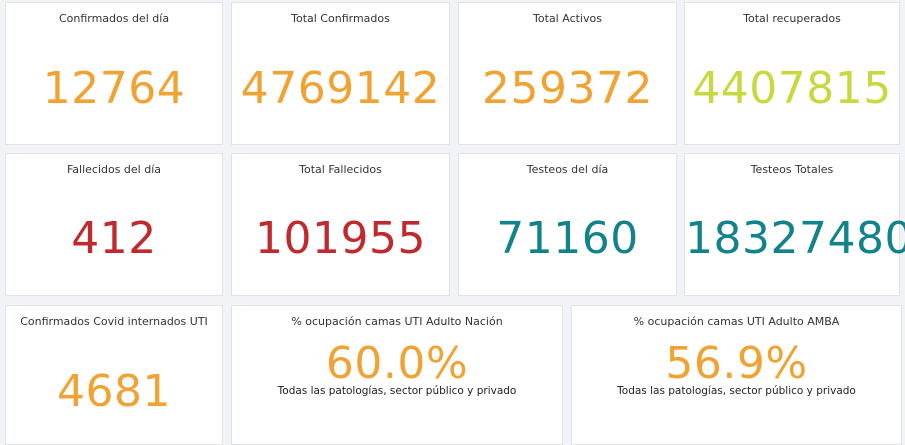  What do you see at coordinates (567, 18) in the screenshot?
I see `card-title: Total Activos` at bounding box center [567, 18].